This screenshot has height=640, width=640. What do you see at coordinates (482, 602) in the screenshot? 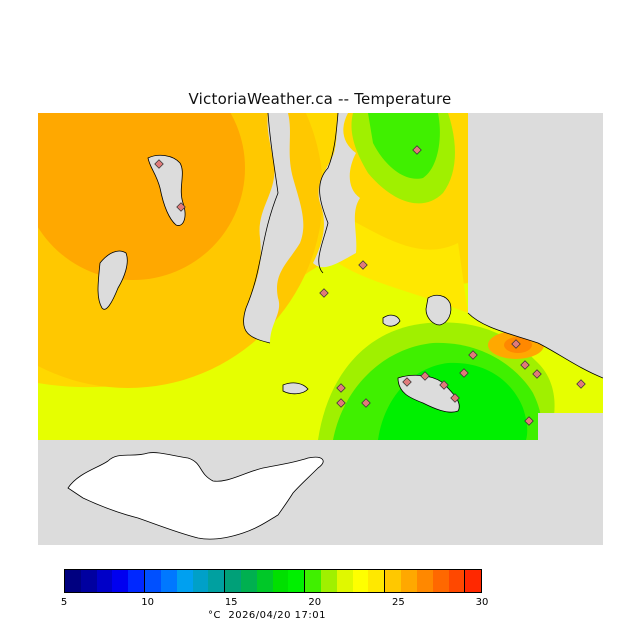
I see `colorbar-tick-label: 30` at bounding box center [482, 602].